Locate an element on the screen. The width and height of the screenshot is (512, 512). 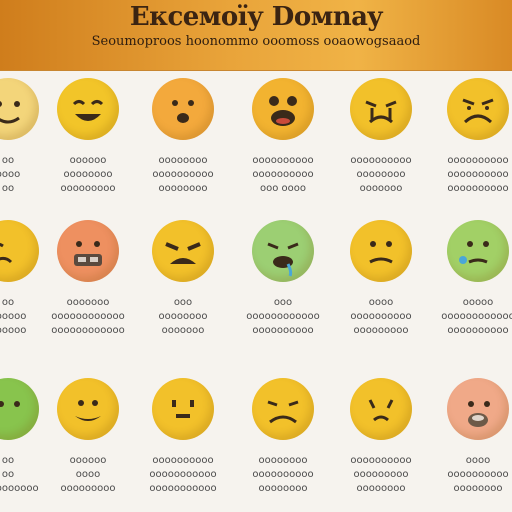
screaming-face-icon is located at coordinates (283, 109).